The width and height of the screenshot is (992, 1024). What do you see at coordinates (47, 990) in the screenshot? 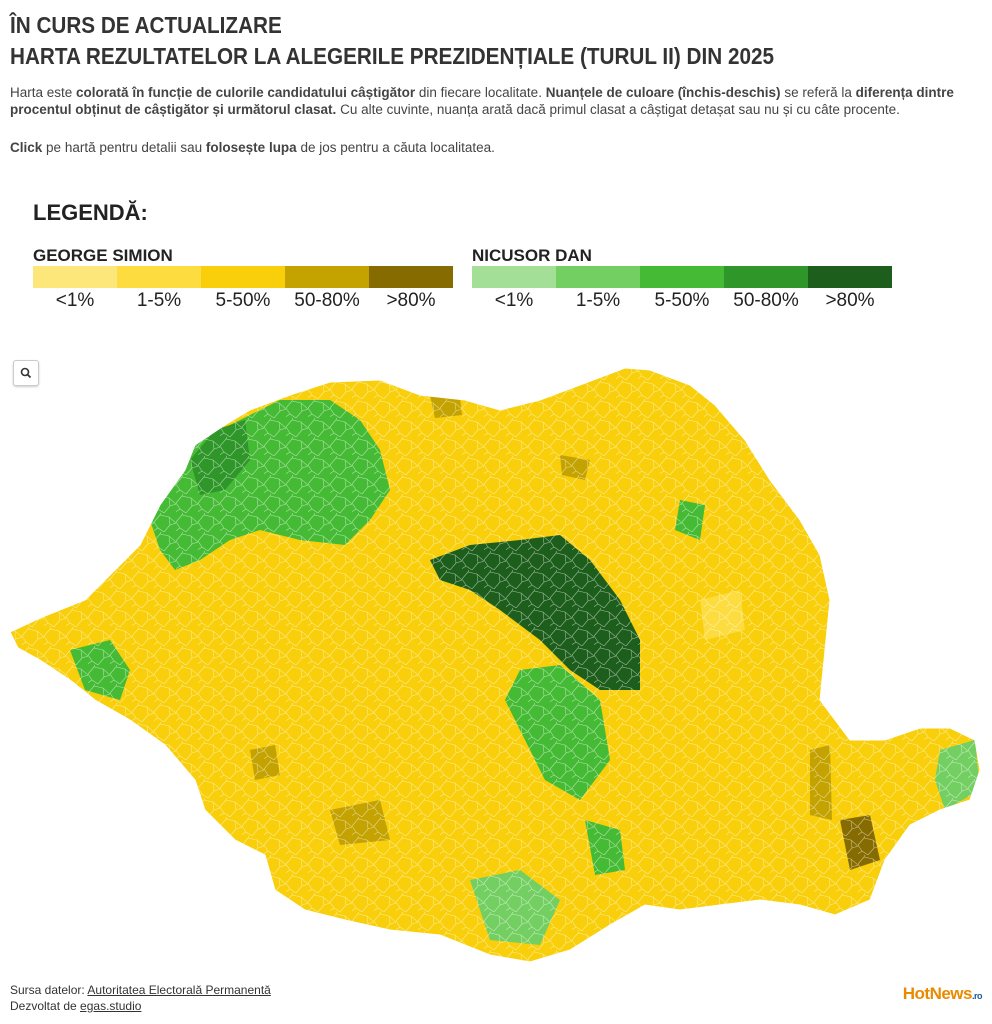
I see `text: Sursa datelor:` at bounding box center [47, 990].